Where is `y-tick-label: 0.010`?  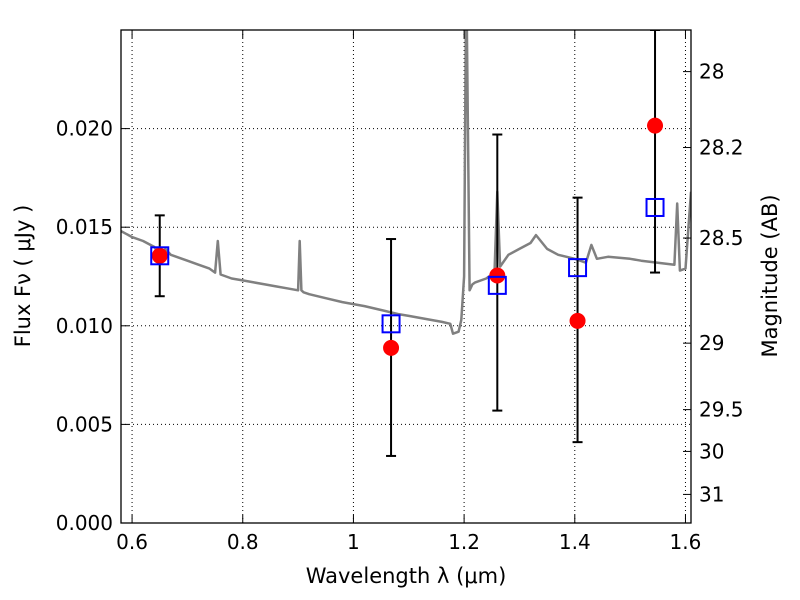
y-tick-label: 0.010 is located at coordinates (84, 326).